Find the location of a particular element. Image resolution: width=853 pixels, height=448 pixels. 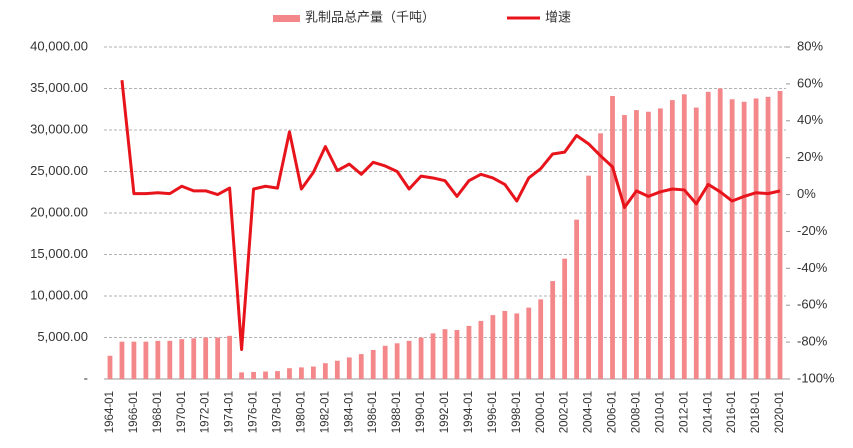

x-tick-label: 1992-01 is located at coordinates (445, 412).